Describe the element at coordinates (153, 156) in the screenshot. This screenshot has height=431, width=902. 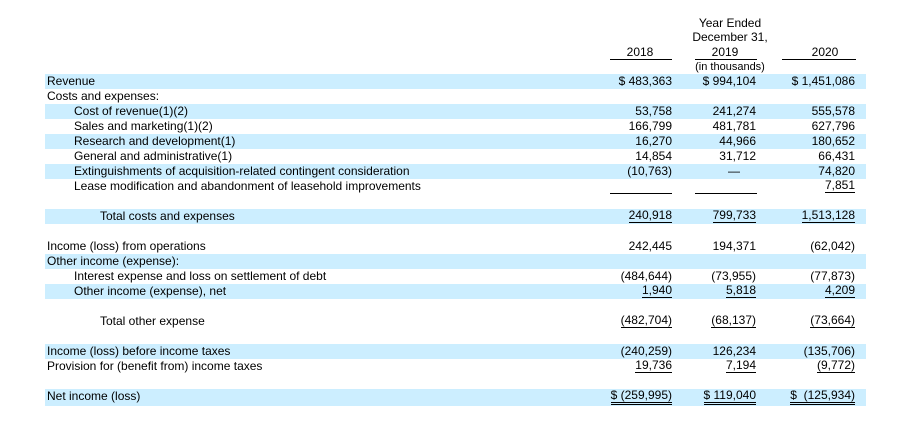
I see `row-label: General and administrative(1)` at that location.